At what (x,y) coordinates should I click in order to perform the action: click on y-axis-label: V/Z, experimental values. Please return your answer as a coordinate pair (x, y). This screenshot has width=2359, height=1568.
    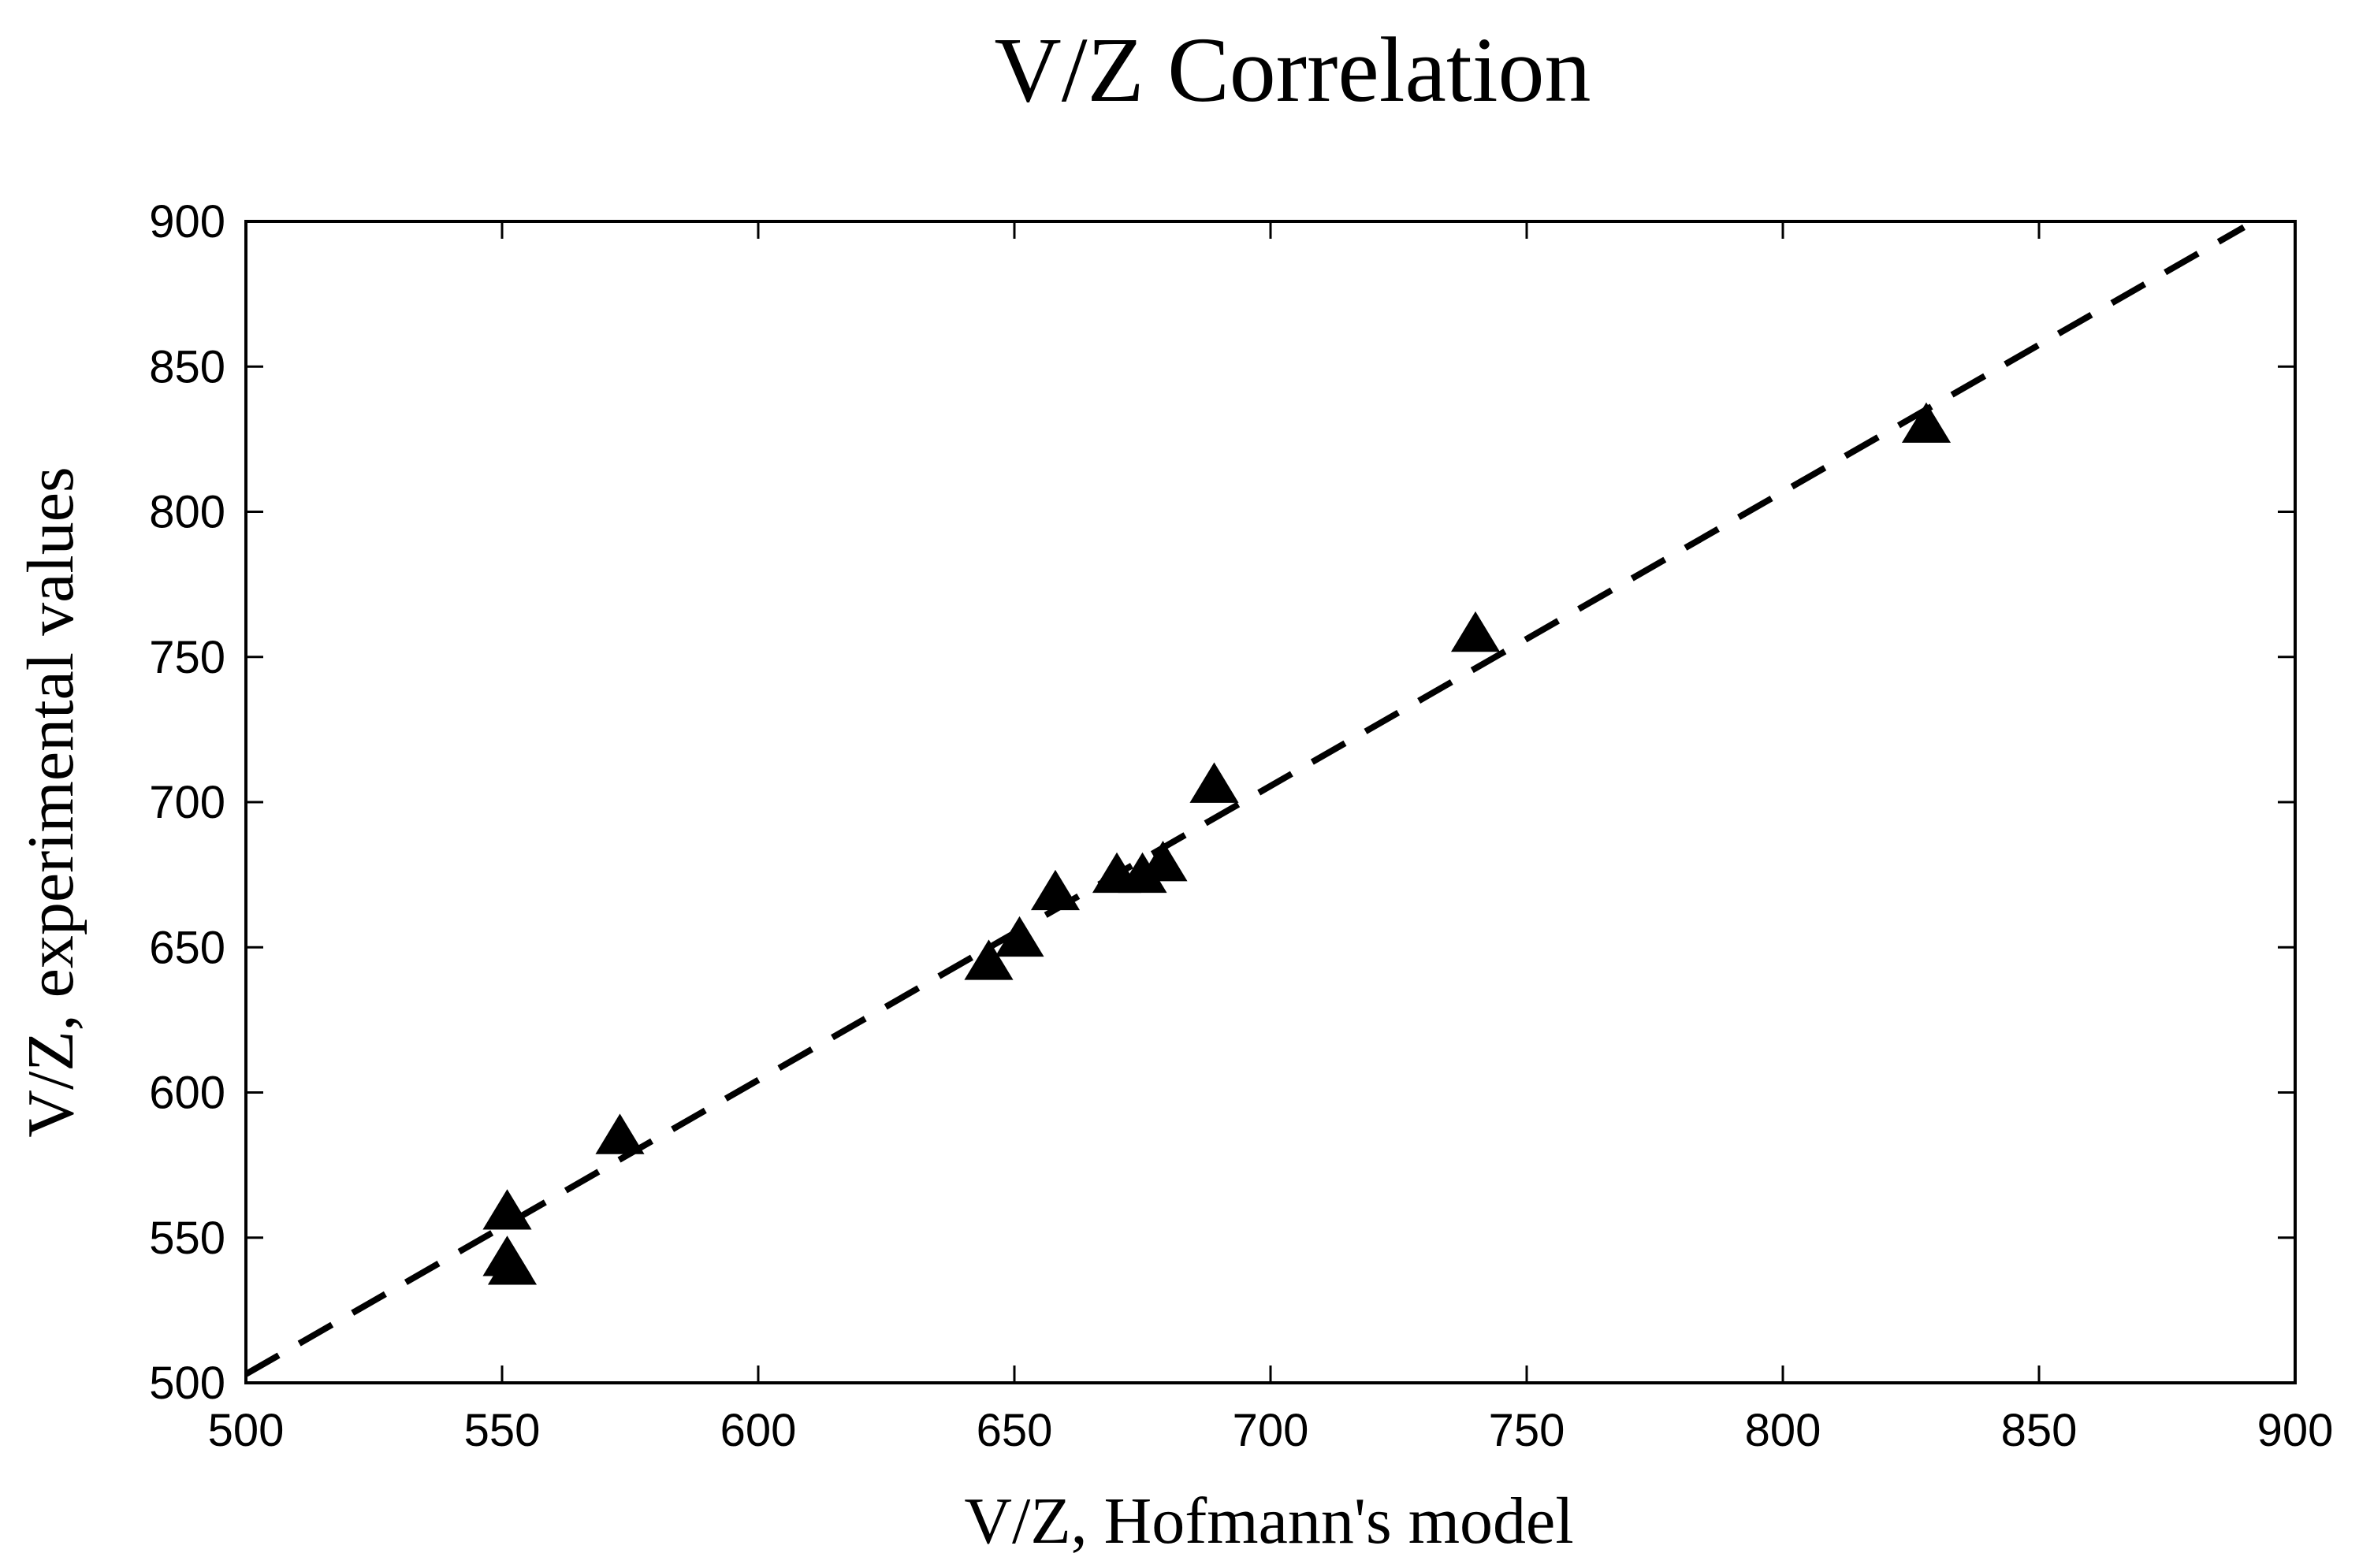
    Looking at the image, I should click on (50, 801).